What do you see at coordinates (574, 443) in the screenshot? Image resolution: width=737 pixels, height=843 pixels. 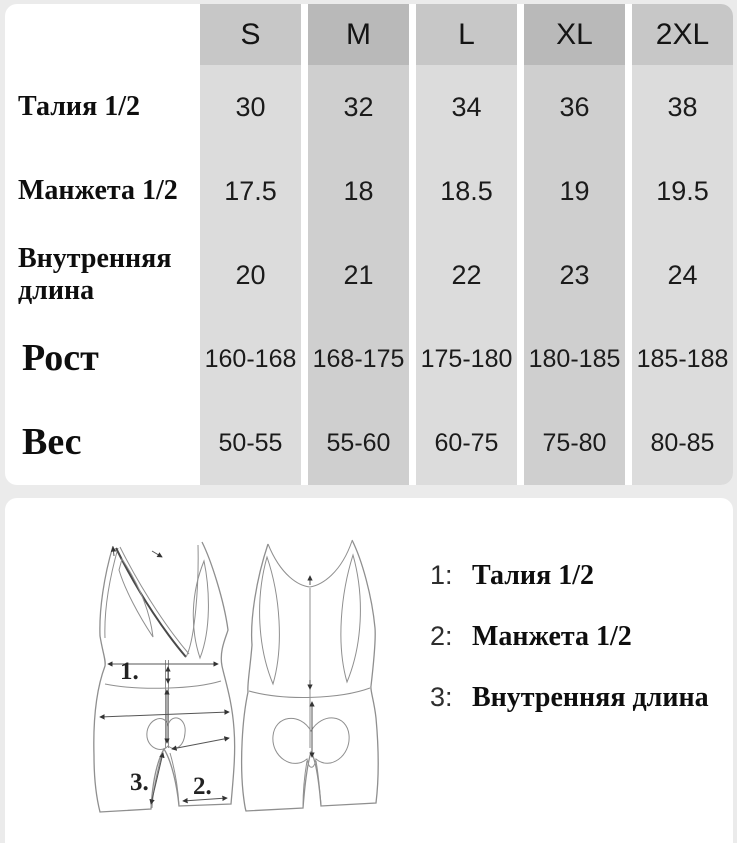 I see `value-cell: 75-80` at bounding box center [574, 443].